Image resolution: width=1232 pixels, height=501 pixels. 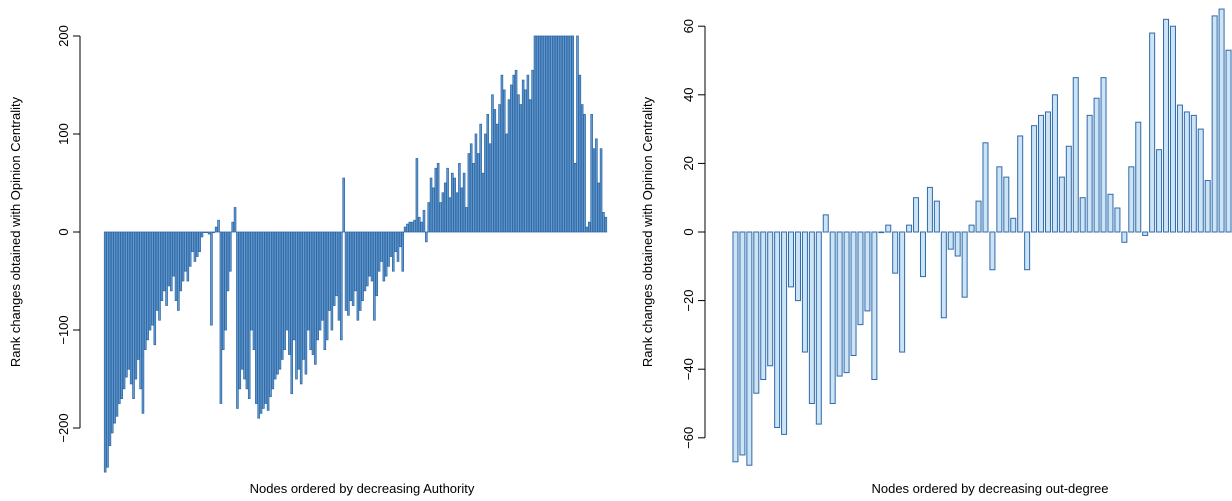 What do you see at coordinates (63, 134) in the screenshot?
I see `y-tick-label: 100` at bounding box center [63, 134].